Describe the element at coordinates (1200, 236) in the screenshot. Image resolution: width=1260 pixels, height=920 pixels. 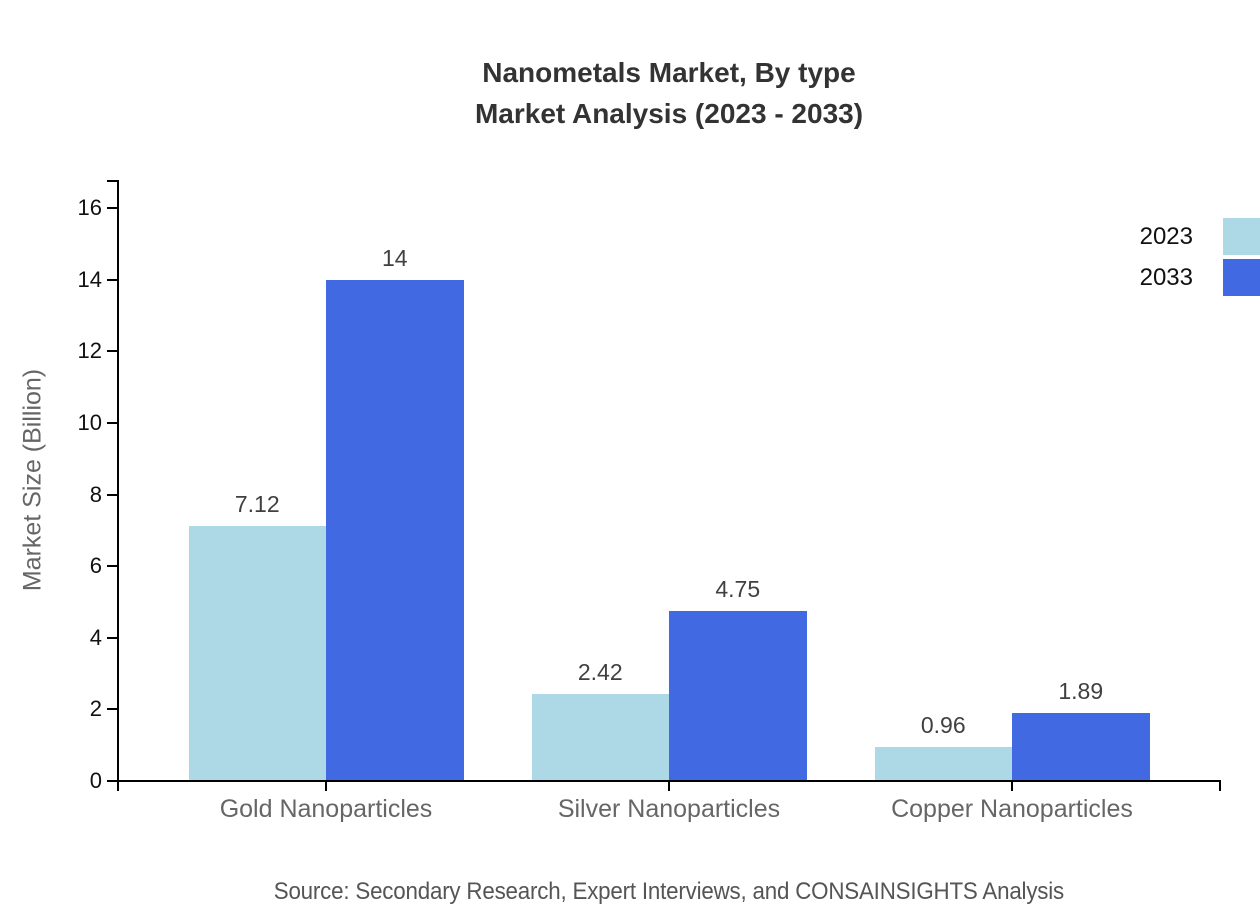
I see `legend-item: 2023` at that location.